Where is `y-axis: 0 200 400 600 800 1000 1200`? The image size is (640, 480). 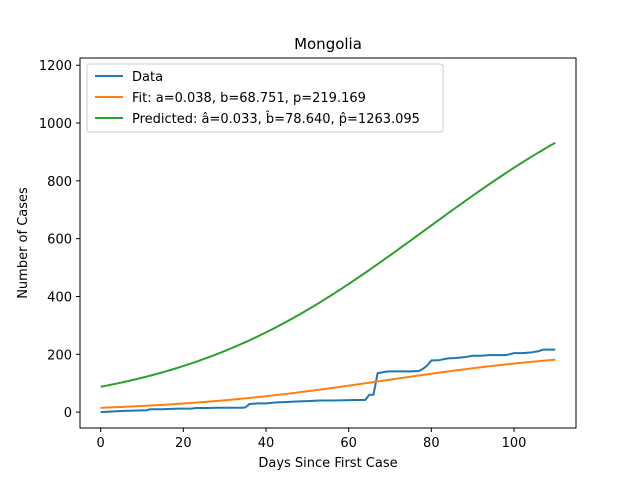 y-axis: 0 200 400 600 800 1000 1200 is located at coordinates (59, 240).